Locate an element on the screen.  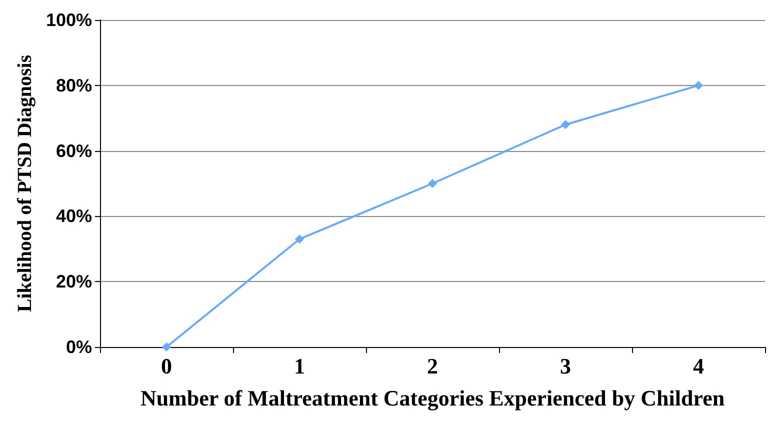
x-tick-label: 2 is located at coordinates (432, 366).